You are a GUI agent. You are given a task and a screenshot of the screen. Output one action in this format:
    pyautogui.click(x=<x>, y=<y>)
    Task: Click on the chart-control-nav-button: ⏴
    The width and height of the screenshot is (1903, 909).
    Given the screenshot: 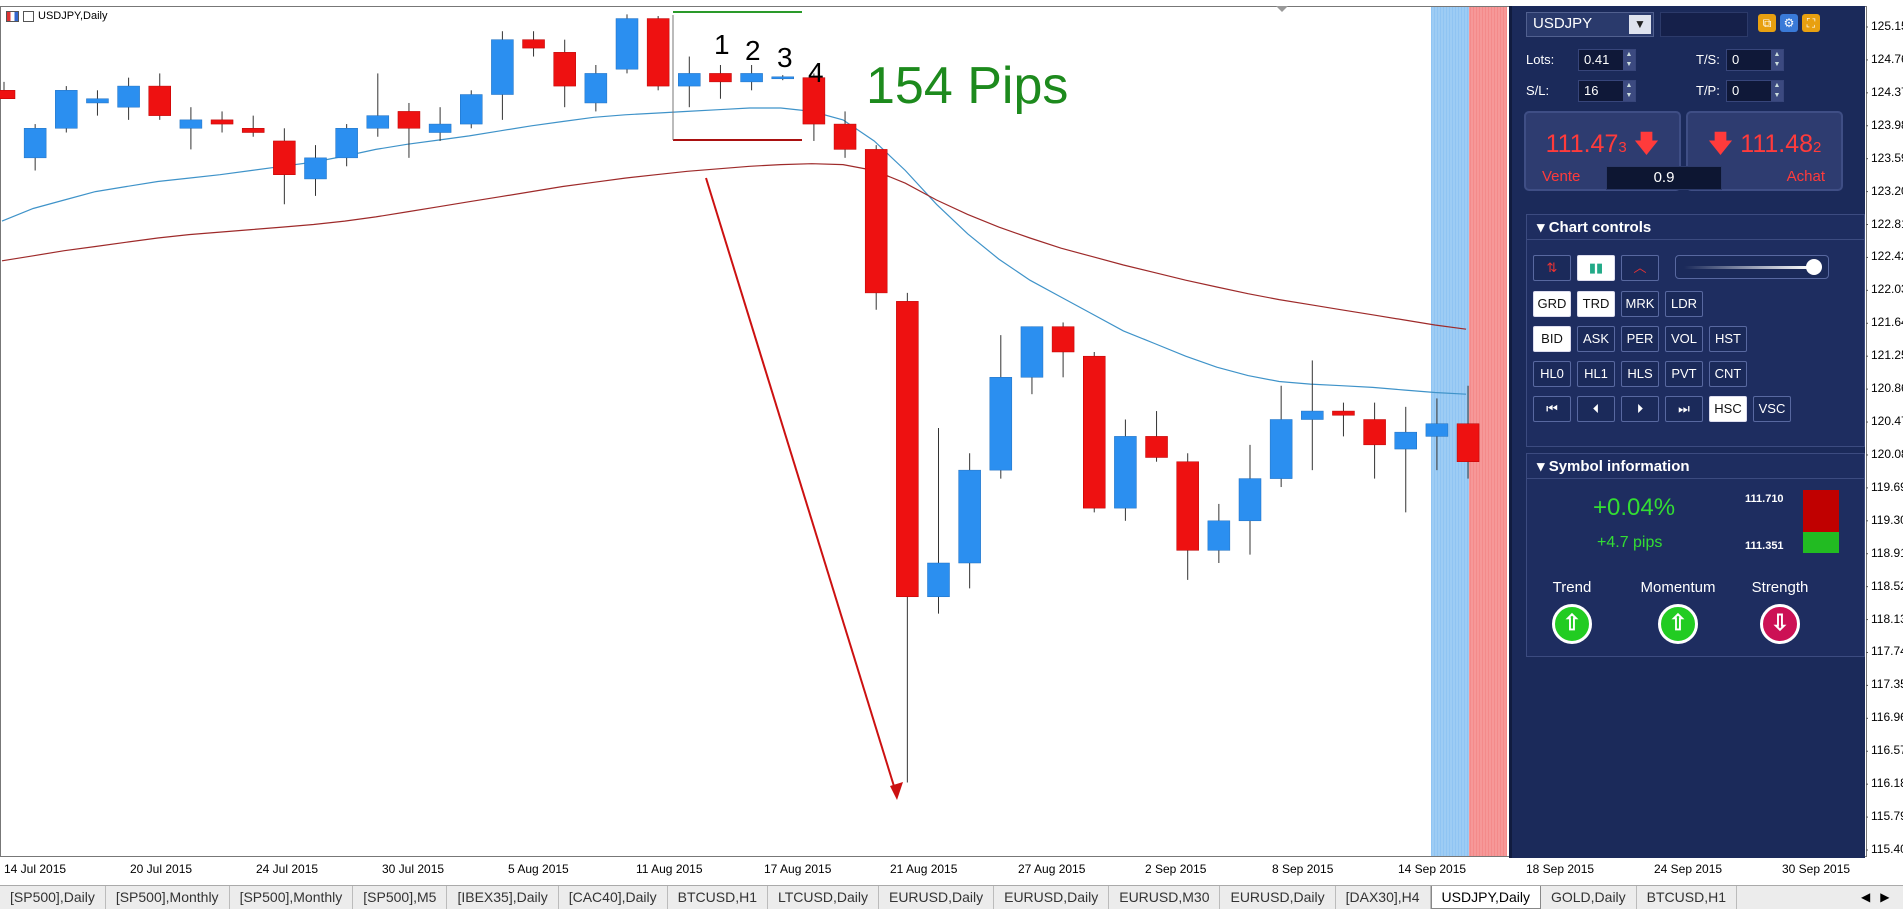 What is the action you would take?
    pyautogui.click(x=1596, y=409)
    